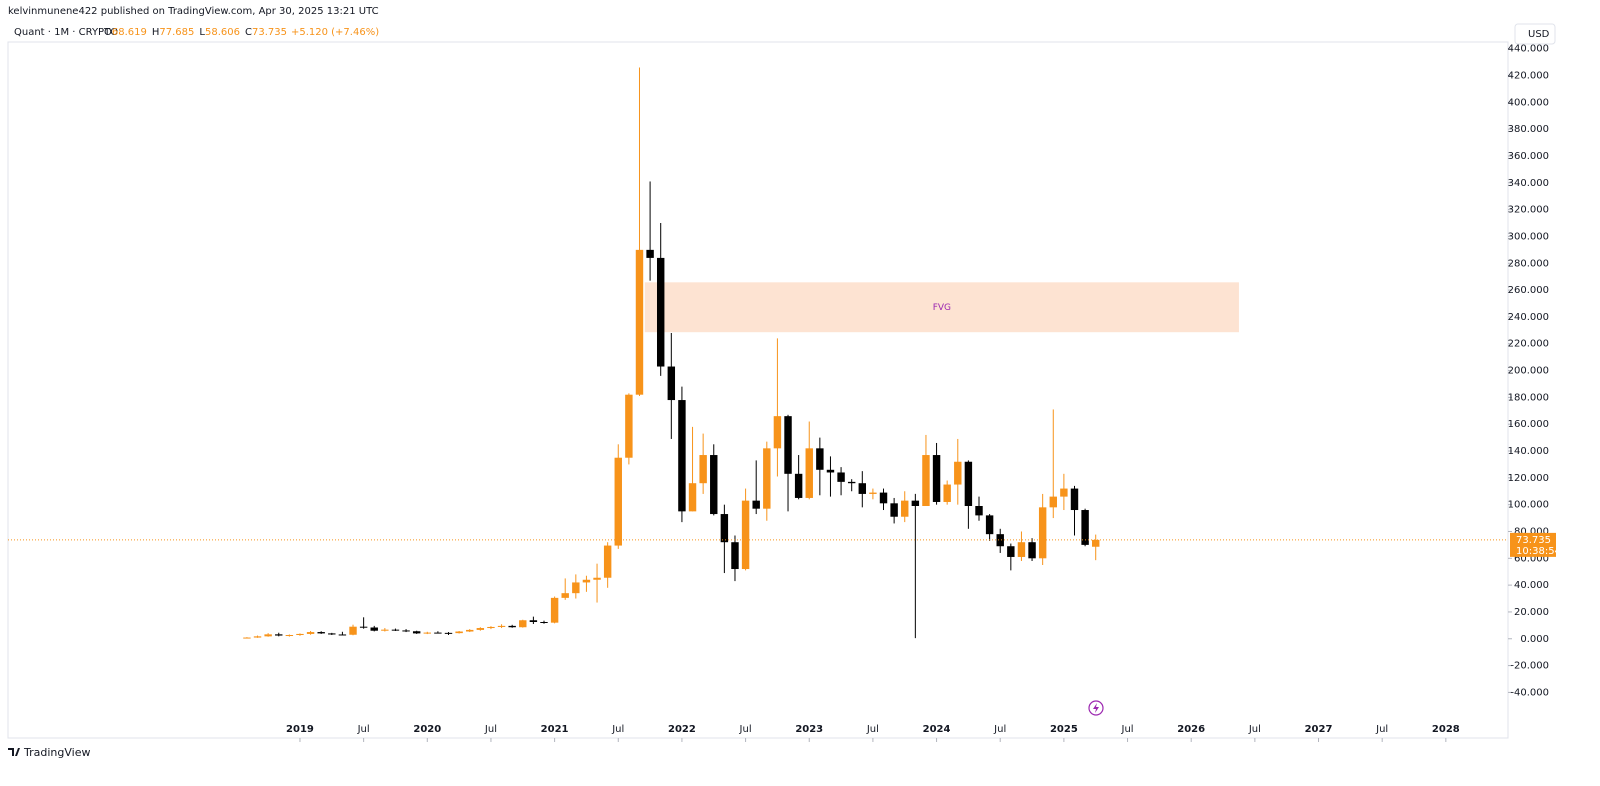 The image size is (1600, 786). Describe the element at coordinates (809, 729) in the screenshot. I see `x-tick-label: 2023` at that location.